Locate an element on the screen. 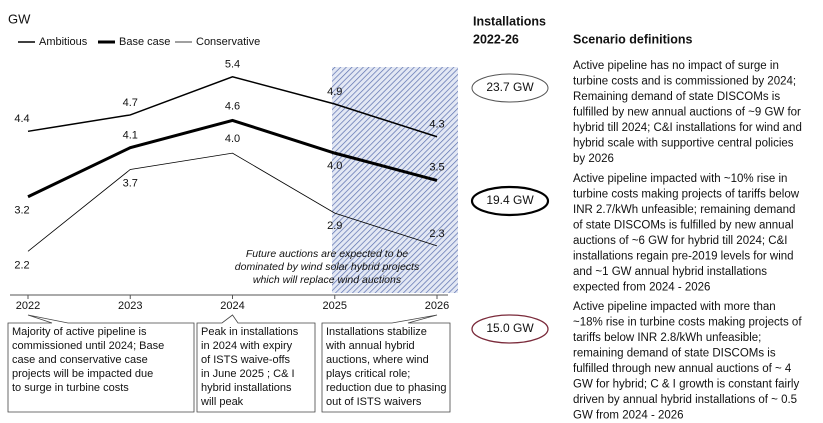 The image size is (823, 423). scenario-text: Active pipeline impacted with more than is located at coordinates (674, 307).